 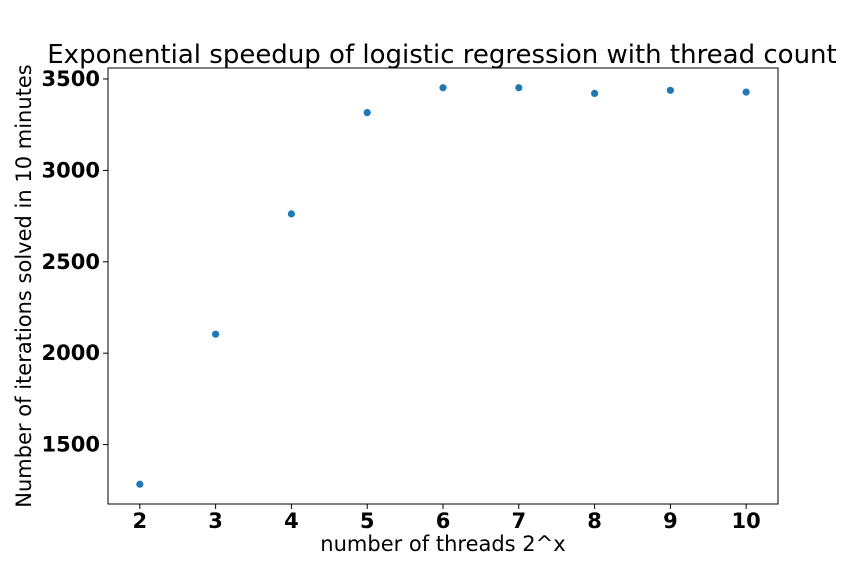 What do you see at coordinates (215, 521) in the screenshot?
I see `x-tick-label: 3` at bounding box center [215, 521].